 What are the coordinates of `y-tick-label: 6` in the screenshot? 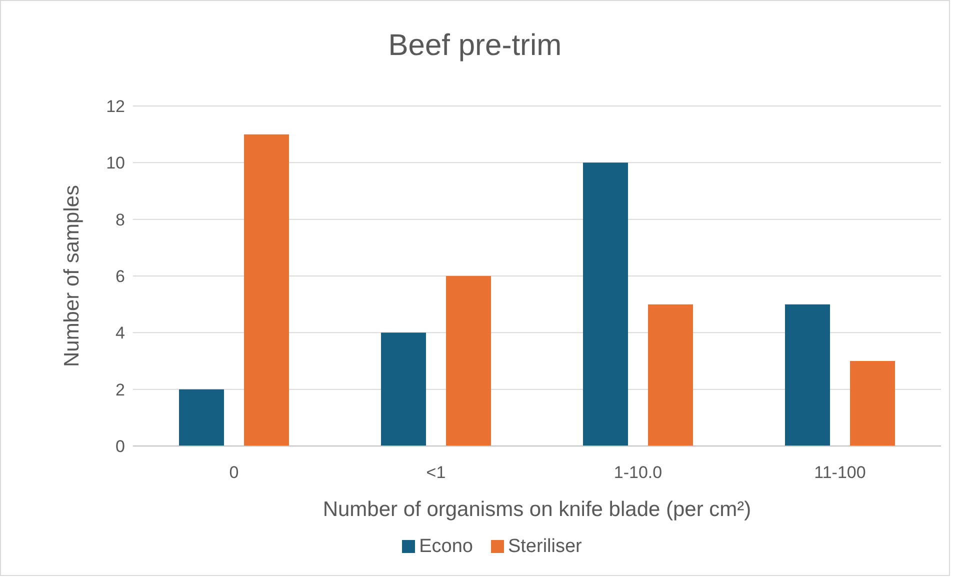 It's located at (120, 276).